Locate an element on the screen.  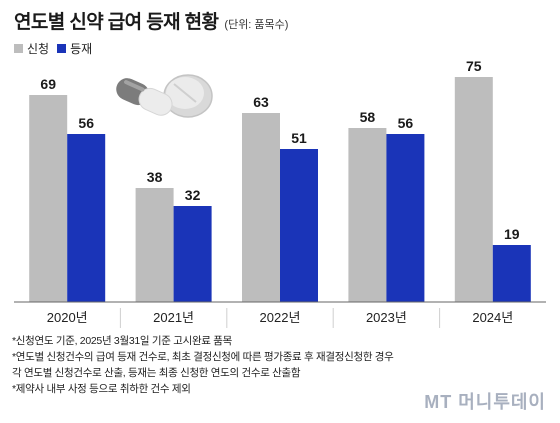
data-label-application-2022년: 63 is located at coordinates (261, 102).